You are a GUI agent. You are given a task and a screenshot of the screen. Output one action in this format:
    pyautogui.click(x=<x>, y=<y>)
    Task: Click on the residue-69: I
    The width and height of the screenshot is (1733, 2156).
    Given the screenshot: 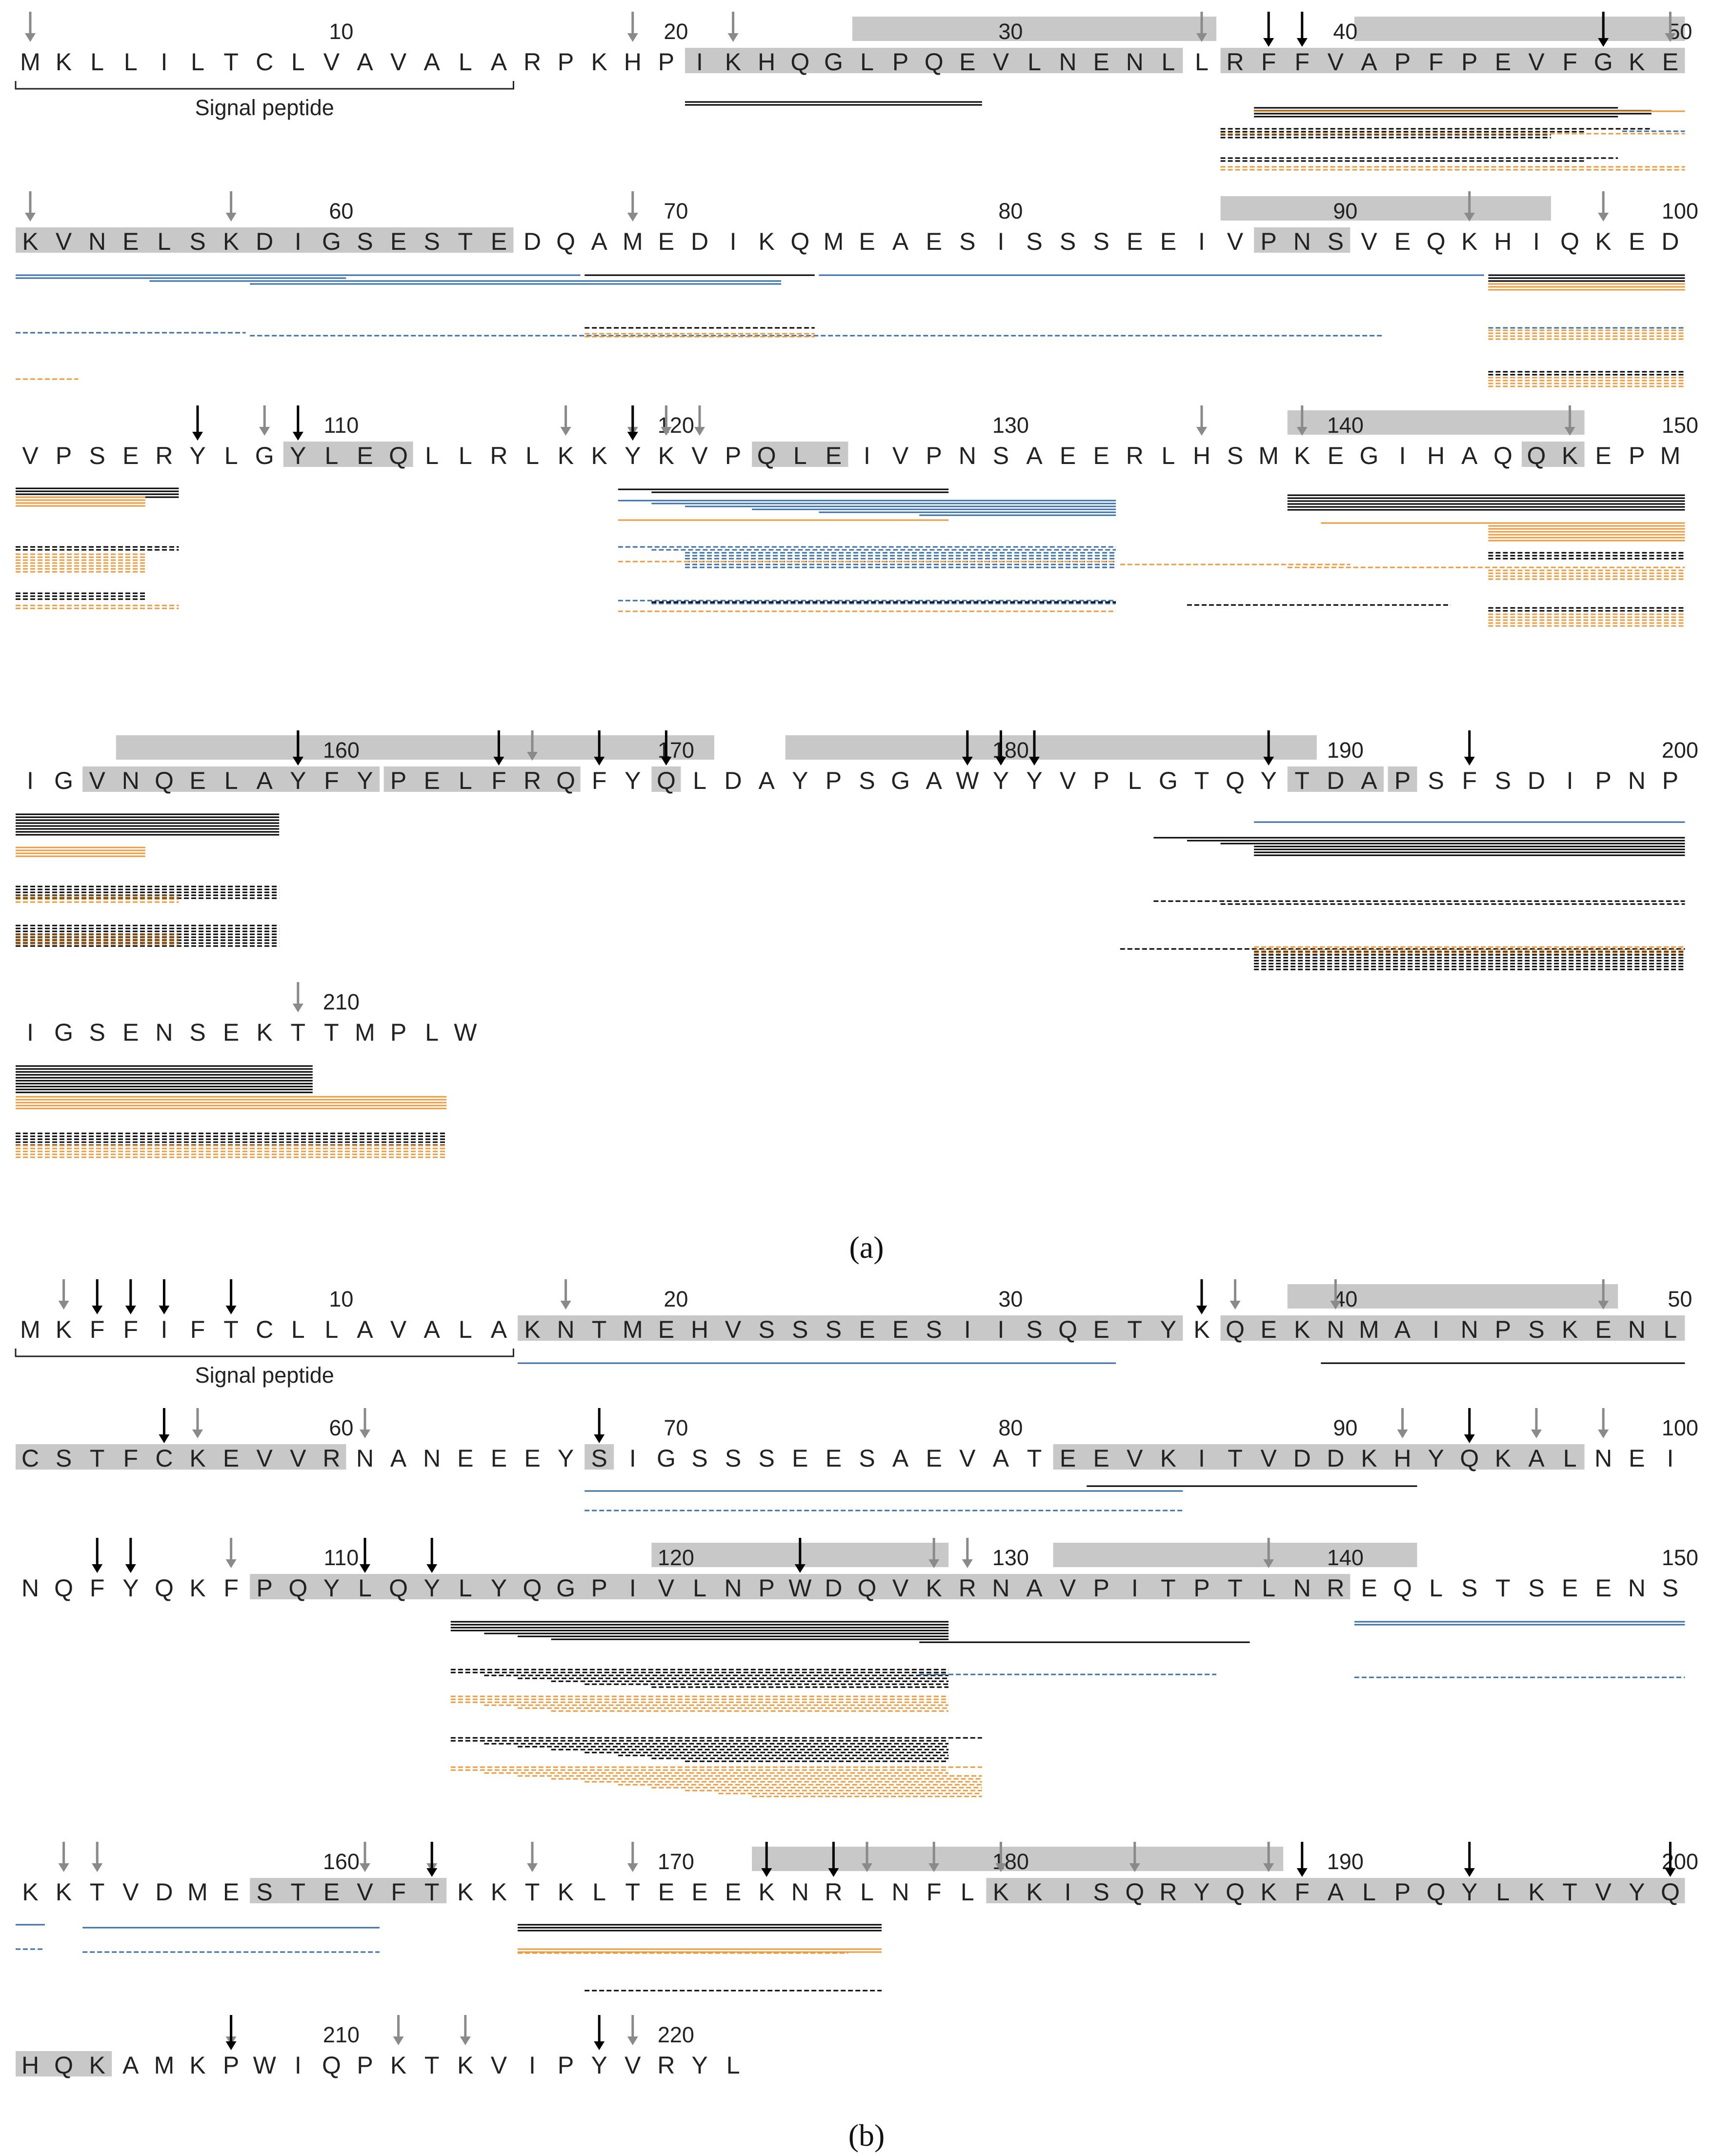 What is the action you would take?
    pyautogui.click(x=633, y=1458)
    